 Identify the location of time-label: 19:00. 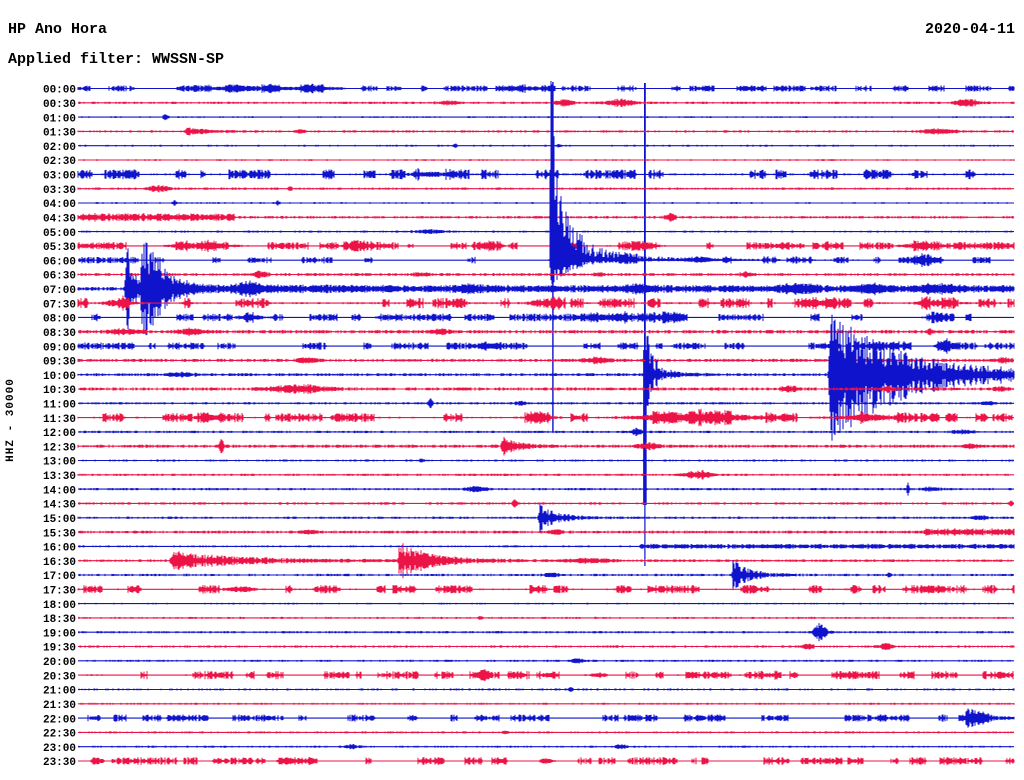
(59, 634).